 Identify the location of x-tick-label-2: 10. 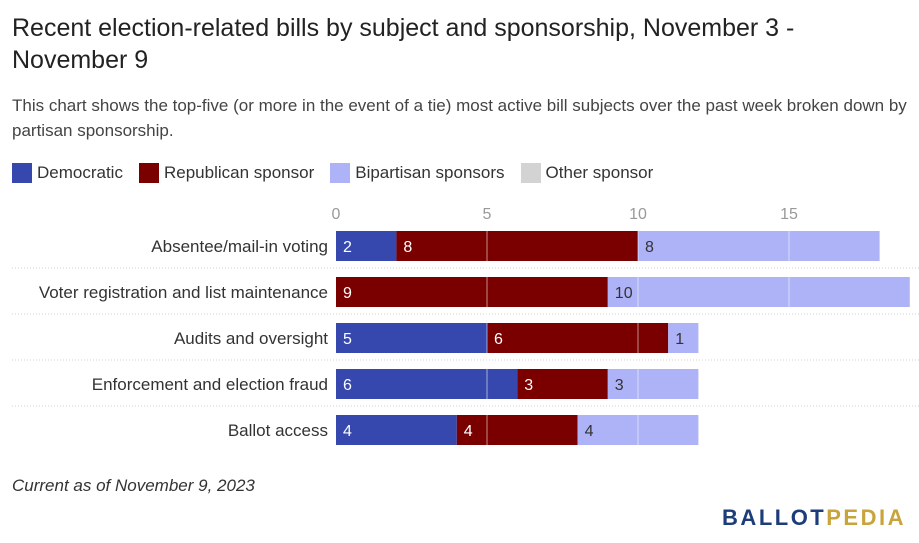
(638, 214).